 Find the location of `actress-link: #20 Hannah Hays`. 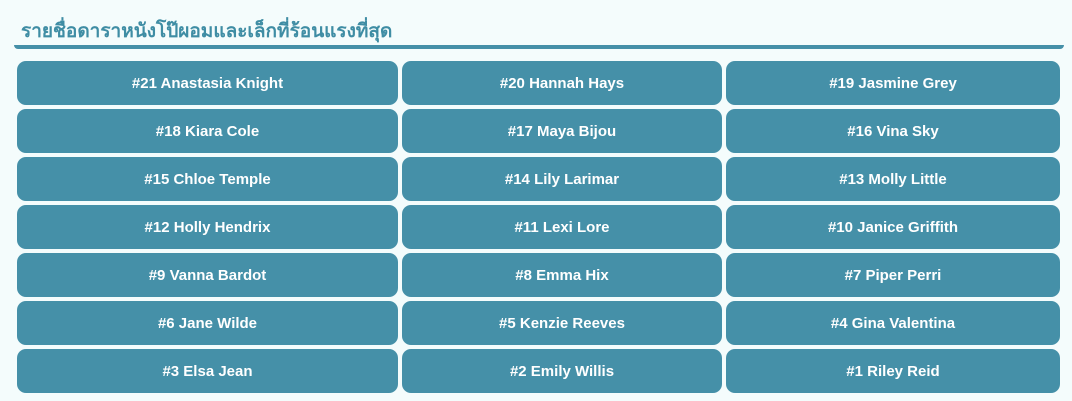

actress-link: #20 Hannah Hays is located at coordinates (562, 83).